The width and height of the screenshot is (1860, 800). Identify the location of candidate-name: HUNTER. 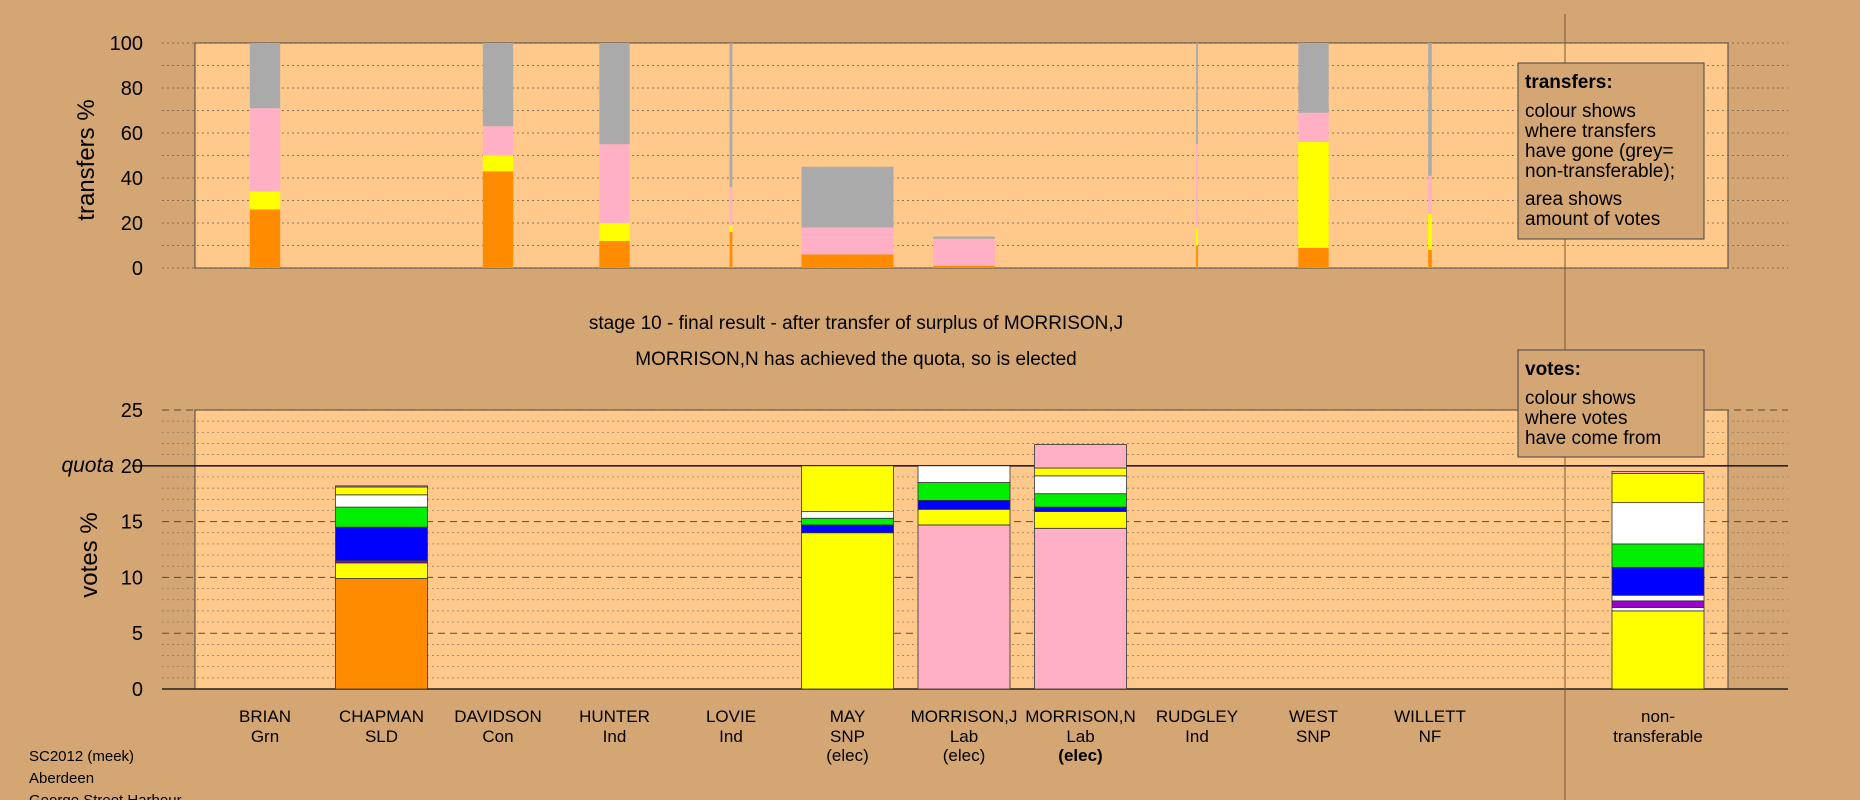
(614, 716).